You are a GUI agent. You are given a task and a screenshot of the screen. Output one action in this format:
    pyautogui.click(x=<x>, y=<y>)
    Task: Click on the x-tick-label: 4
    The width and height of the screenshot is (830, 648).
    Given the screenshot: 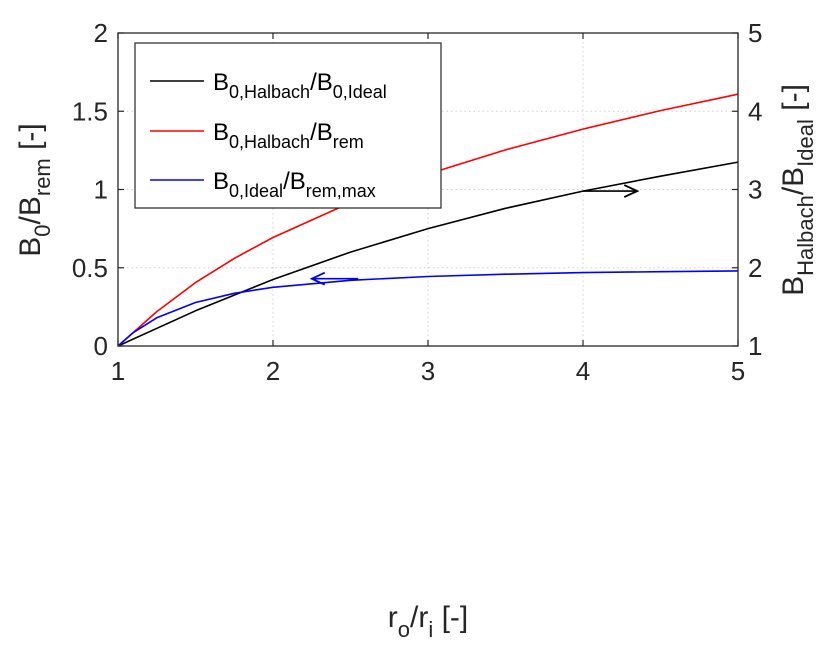 What is the action you would take?
    pyautogui.click(x=583, y=371)
    